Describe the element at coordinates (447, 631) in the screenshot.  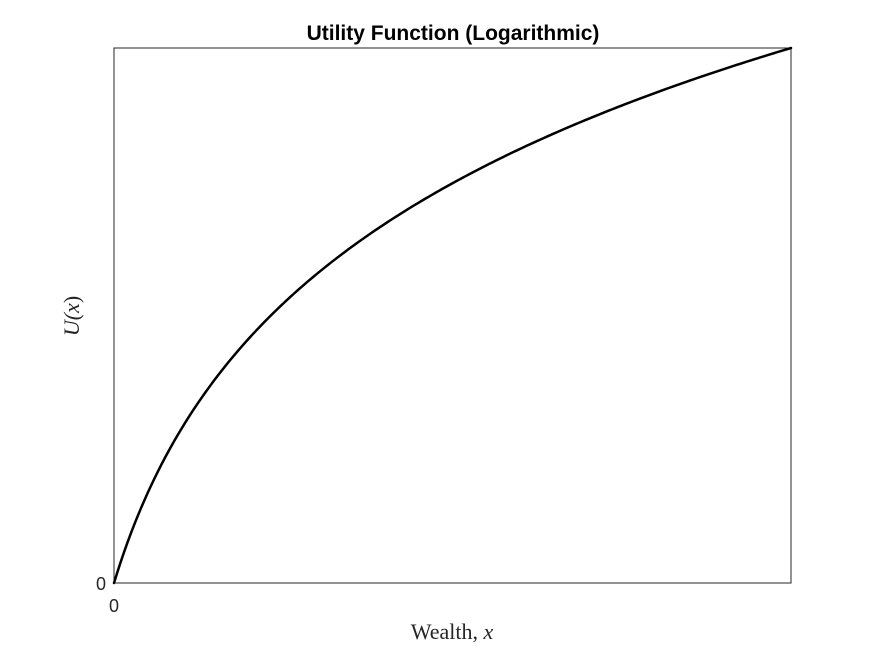
I see `x-axis-label-text: Wealth,` at that location.